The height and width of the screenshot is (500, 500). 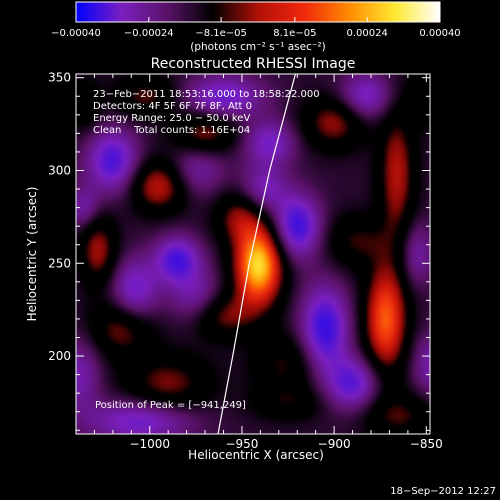 What do you see at coordinates (172, 106) in the screenshot?
I see `annotation-detectors: Detectors: 4F 5F 6F 7F 8F, Att 0` at bounding box center [172, 106].